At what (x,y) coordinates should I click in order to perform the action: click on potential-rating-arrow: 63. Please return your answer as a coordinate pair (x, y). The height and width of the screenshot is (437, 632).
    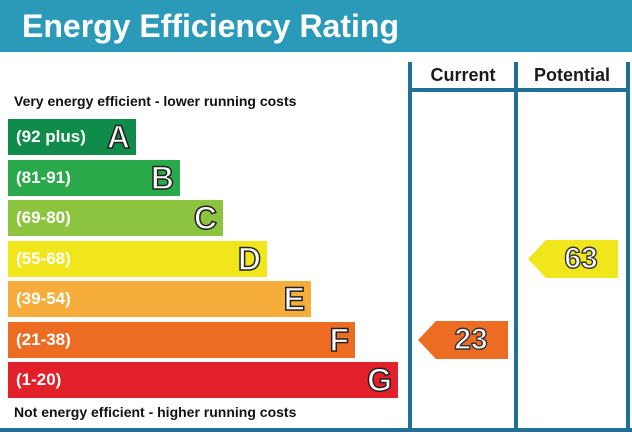
    Looking at the image, I should click on (573, 259).